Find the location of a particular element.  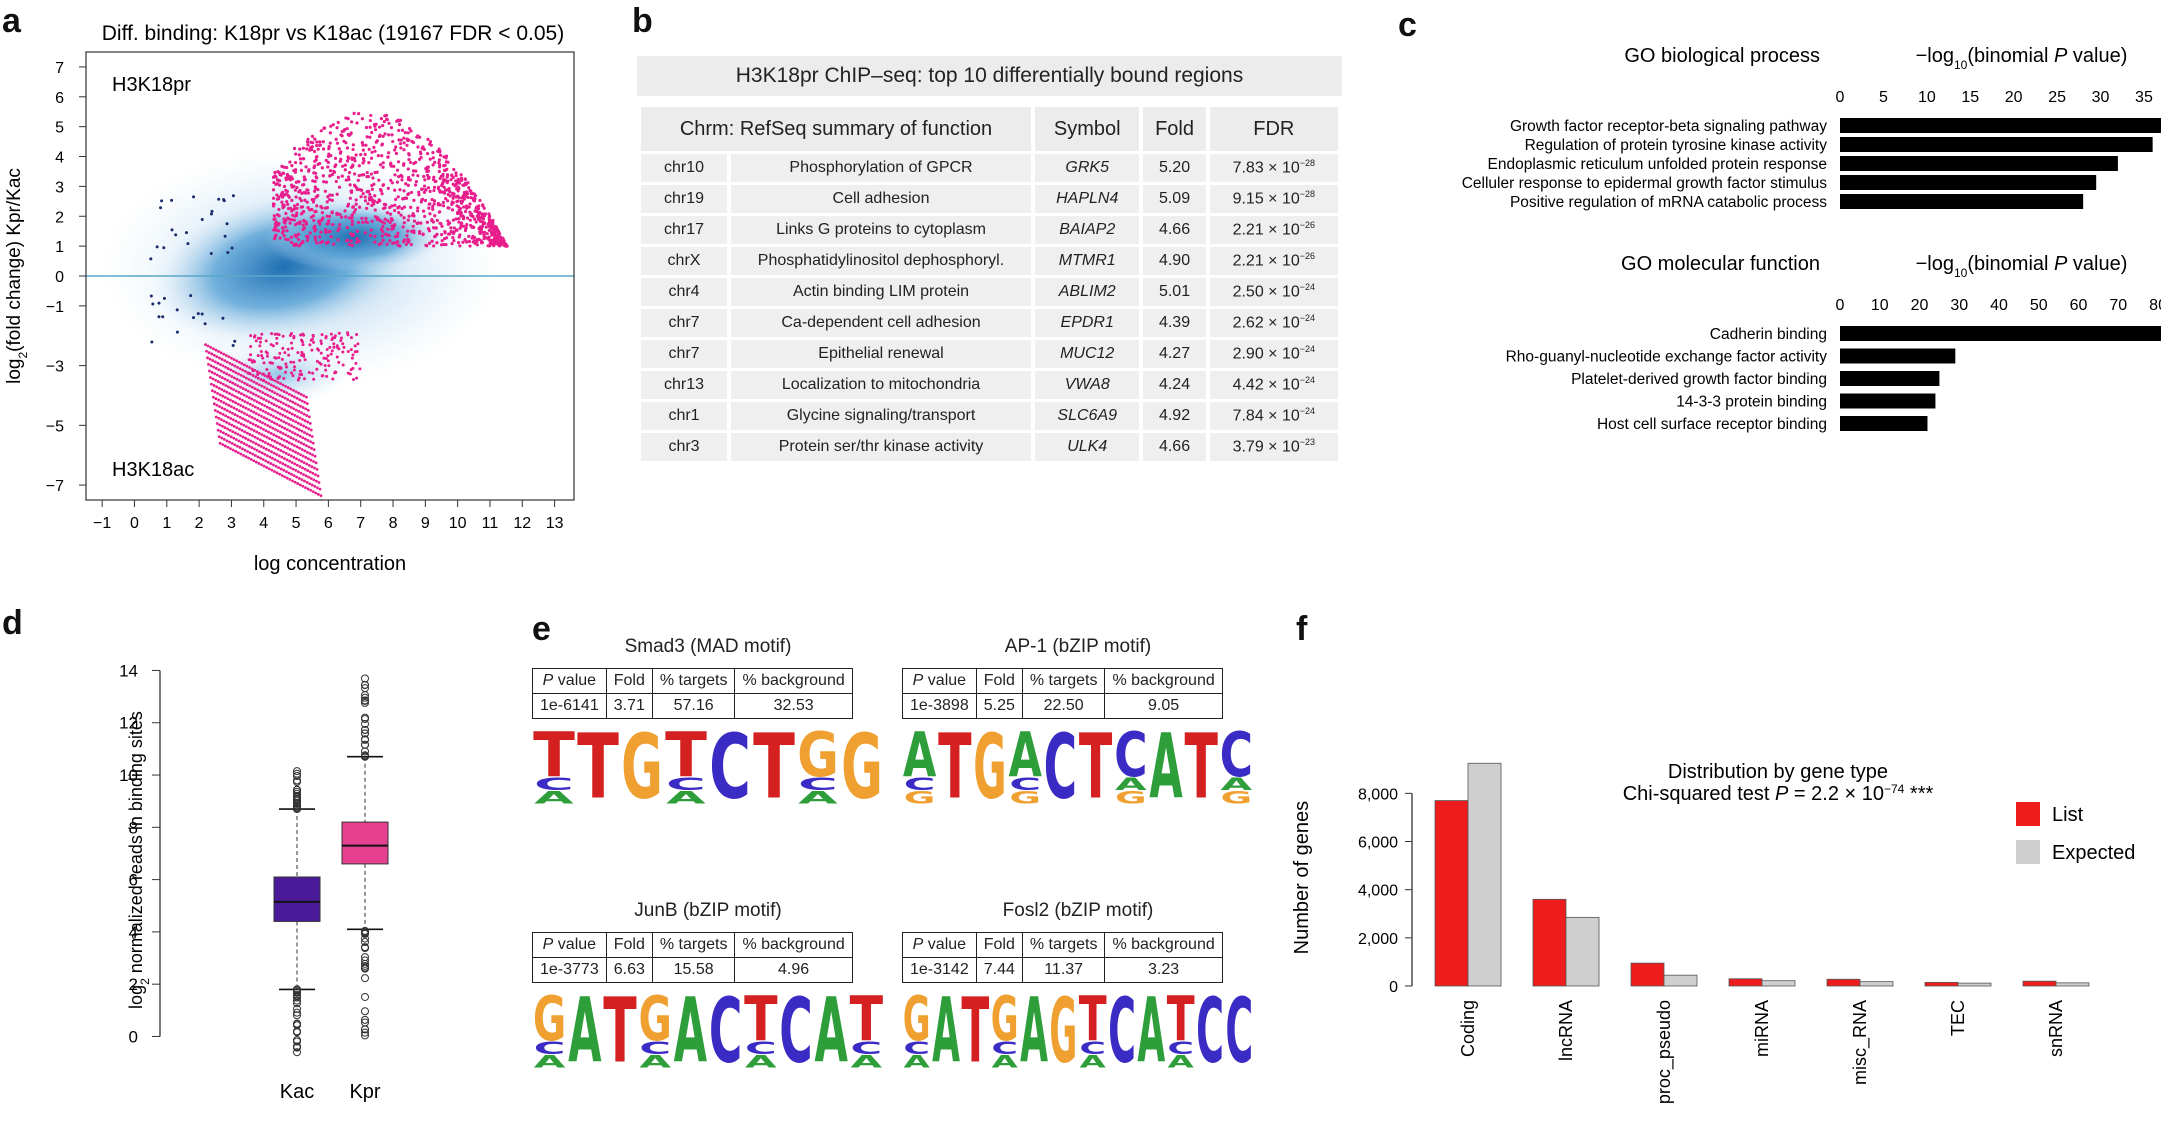

bar-expected is located at coordinates (1974, 984).